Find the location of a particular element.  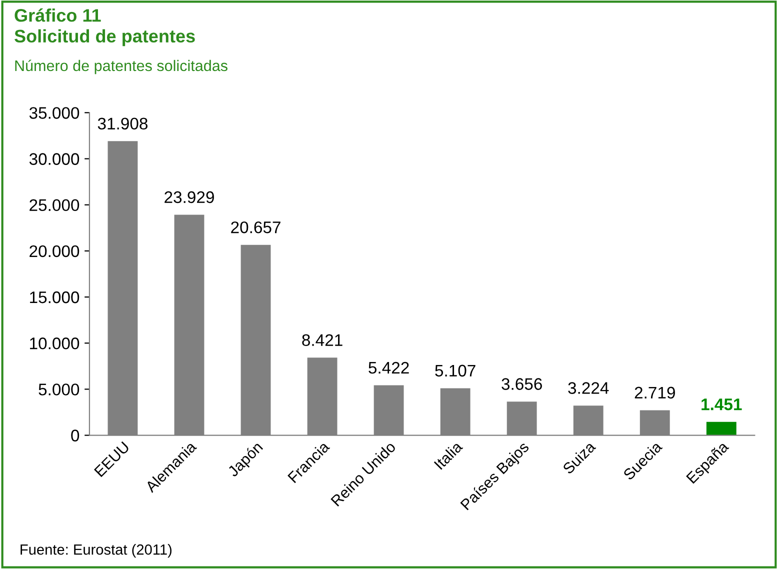

chart-title: Gráfico 11 Solicitud de patentes is located at coordinates (104, 27).